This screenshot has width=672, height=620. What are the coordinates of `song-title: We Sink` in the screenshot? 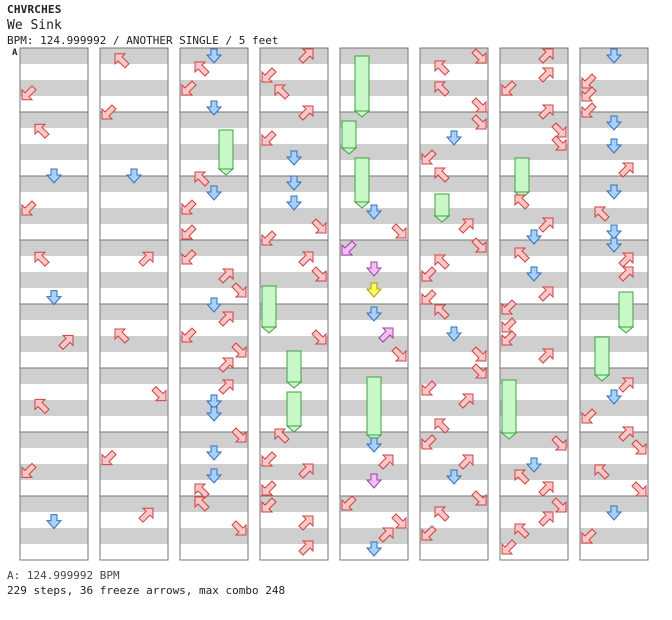 It's located at (34, 25).